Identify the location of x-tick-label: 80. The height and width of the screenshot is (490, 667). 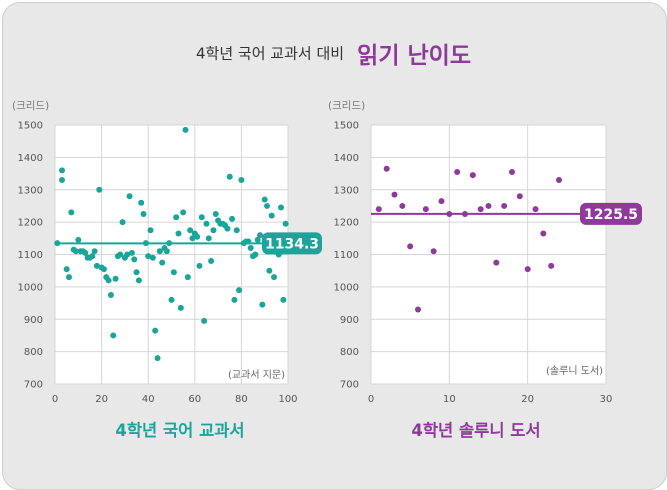
(241, 399).